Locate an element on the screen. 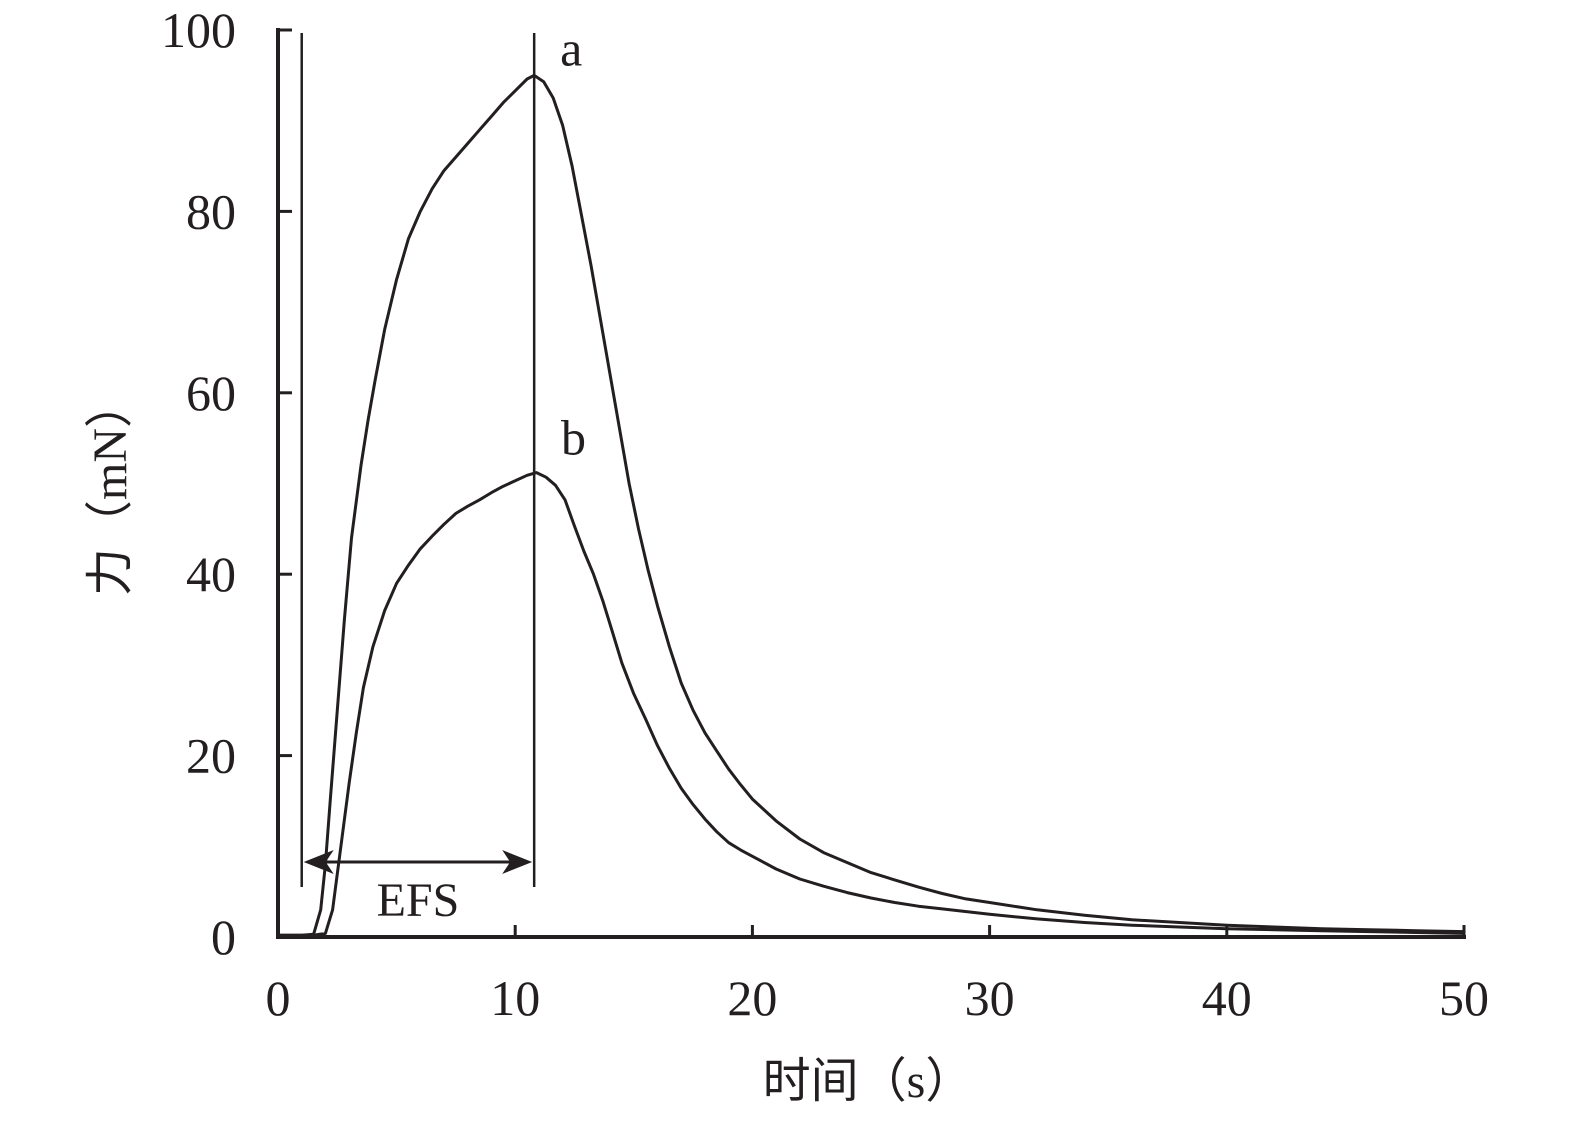 The height and width of the screenshot is (1125, 1575). y-tick-label-80: 80 is located at coordinates (211, 211).